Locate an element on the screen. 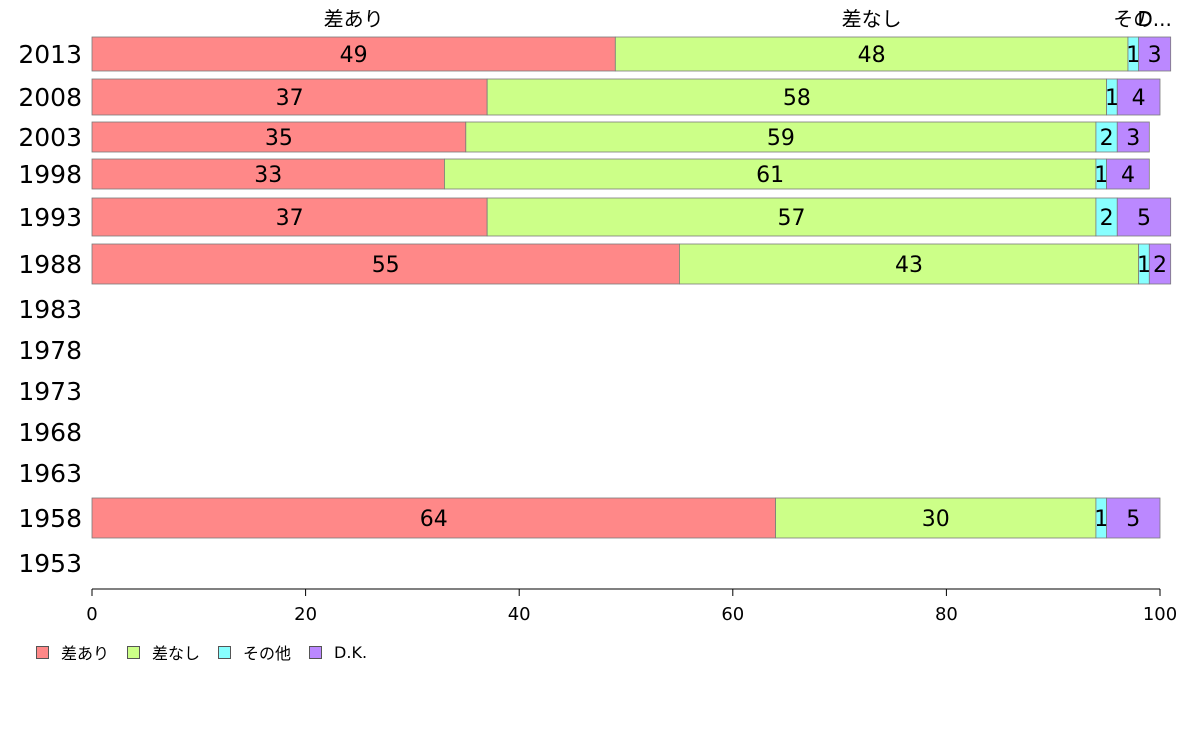 The image size is (1188, 736). data-label: 57 is located at coordinates (792, 218).